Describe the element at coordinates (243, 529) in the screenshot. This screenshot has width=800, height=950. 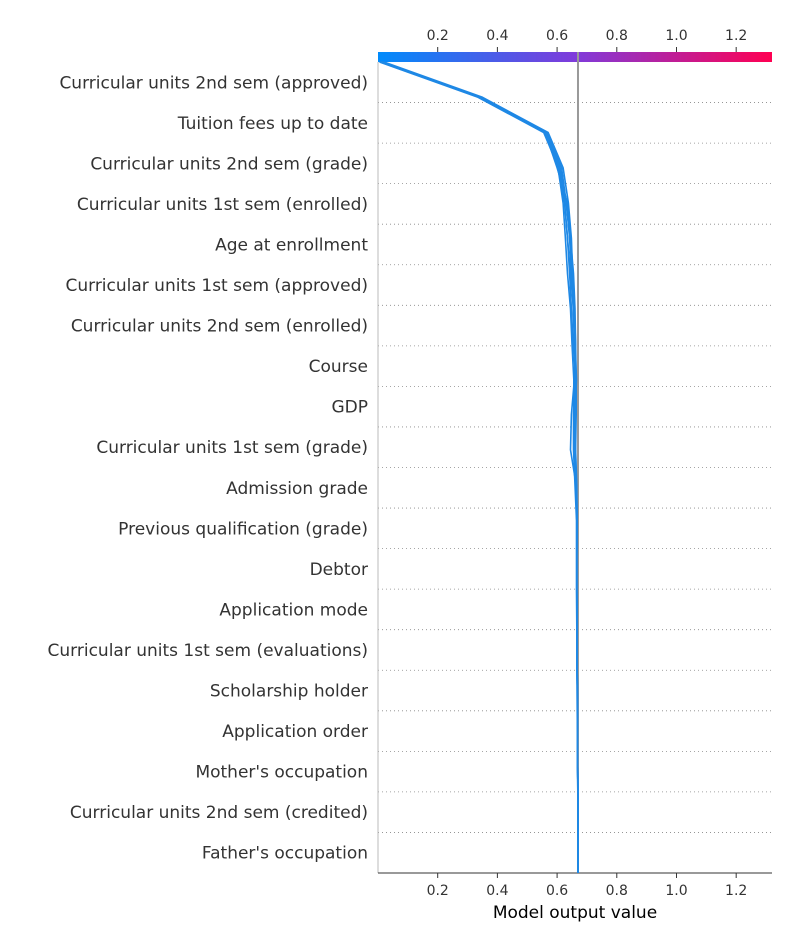
I see `feature-label: Previous qualification (grade)` at that location.